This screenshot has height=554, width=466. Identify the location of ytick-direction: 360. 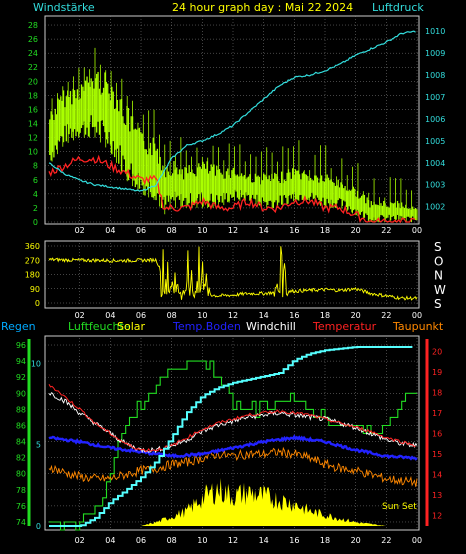
(32, 246).